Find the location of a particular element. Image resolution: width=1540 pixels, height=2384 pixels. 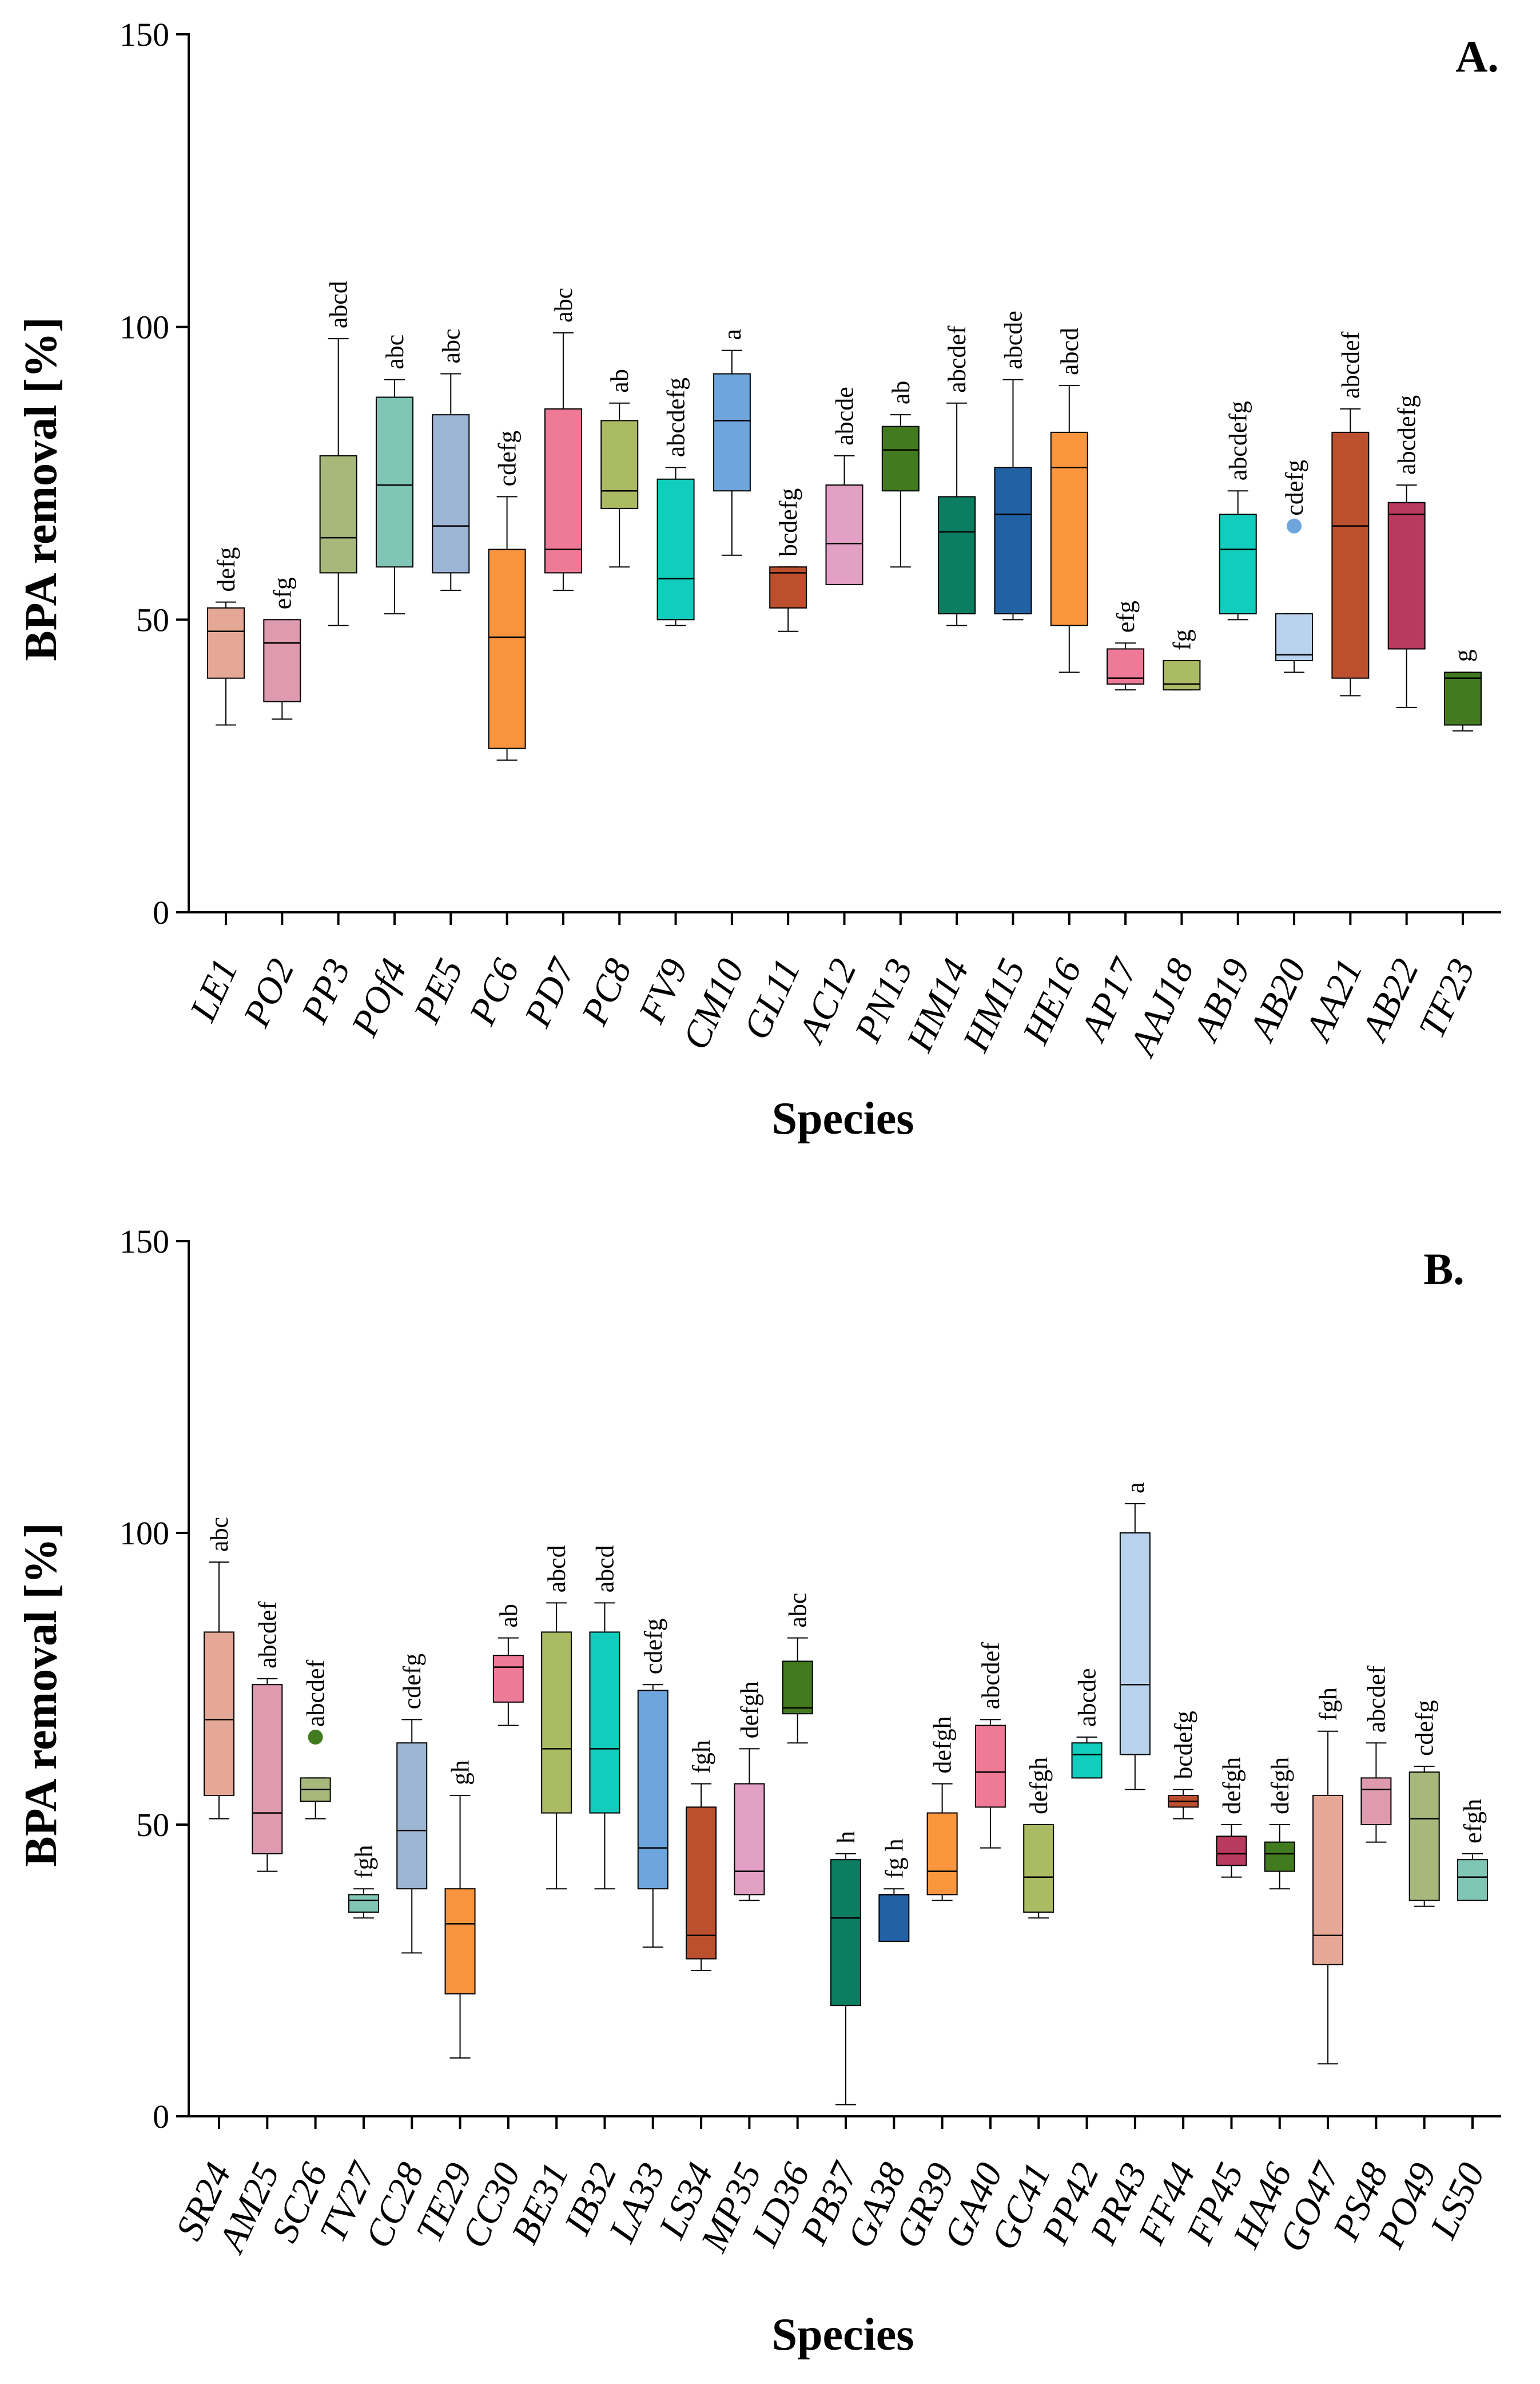

box-LD36 is located at coordinates (797, 1687).